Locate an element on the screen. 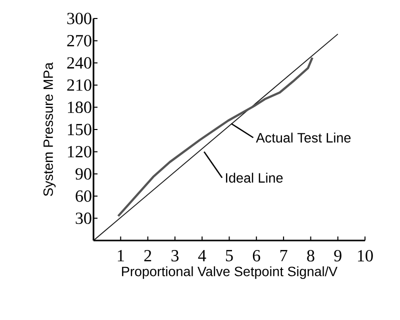 The image size is (400, 320). y-tick-label: 270 is located at coordinates (79, 40).